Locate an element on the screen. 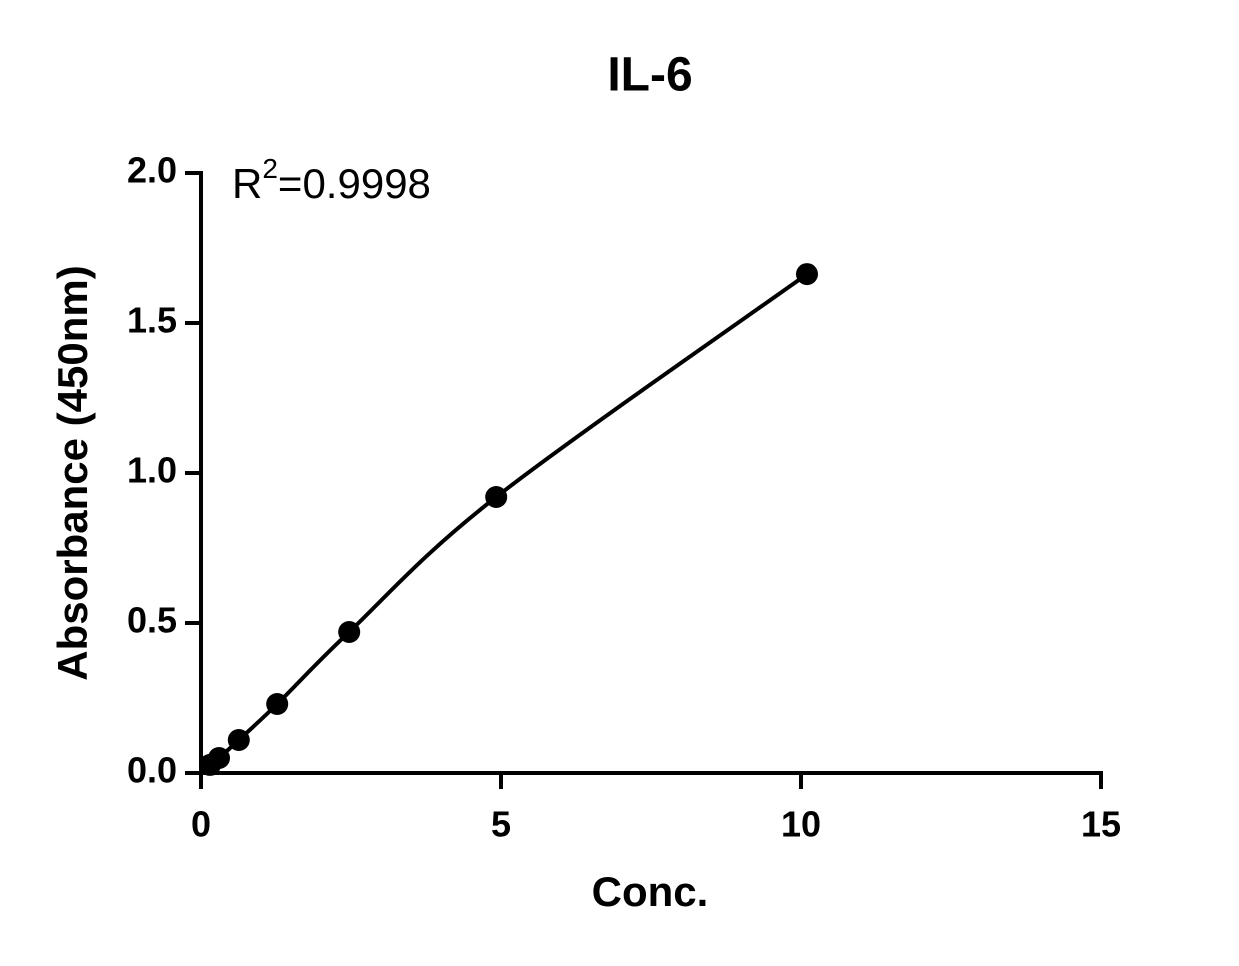 The height and width of the screenshot is (966, 1239). x-tick-label: 10 is located at coordinates (801, 824).